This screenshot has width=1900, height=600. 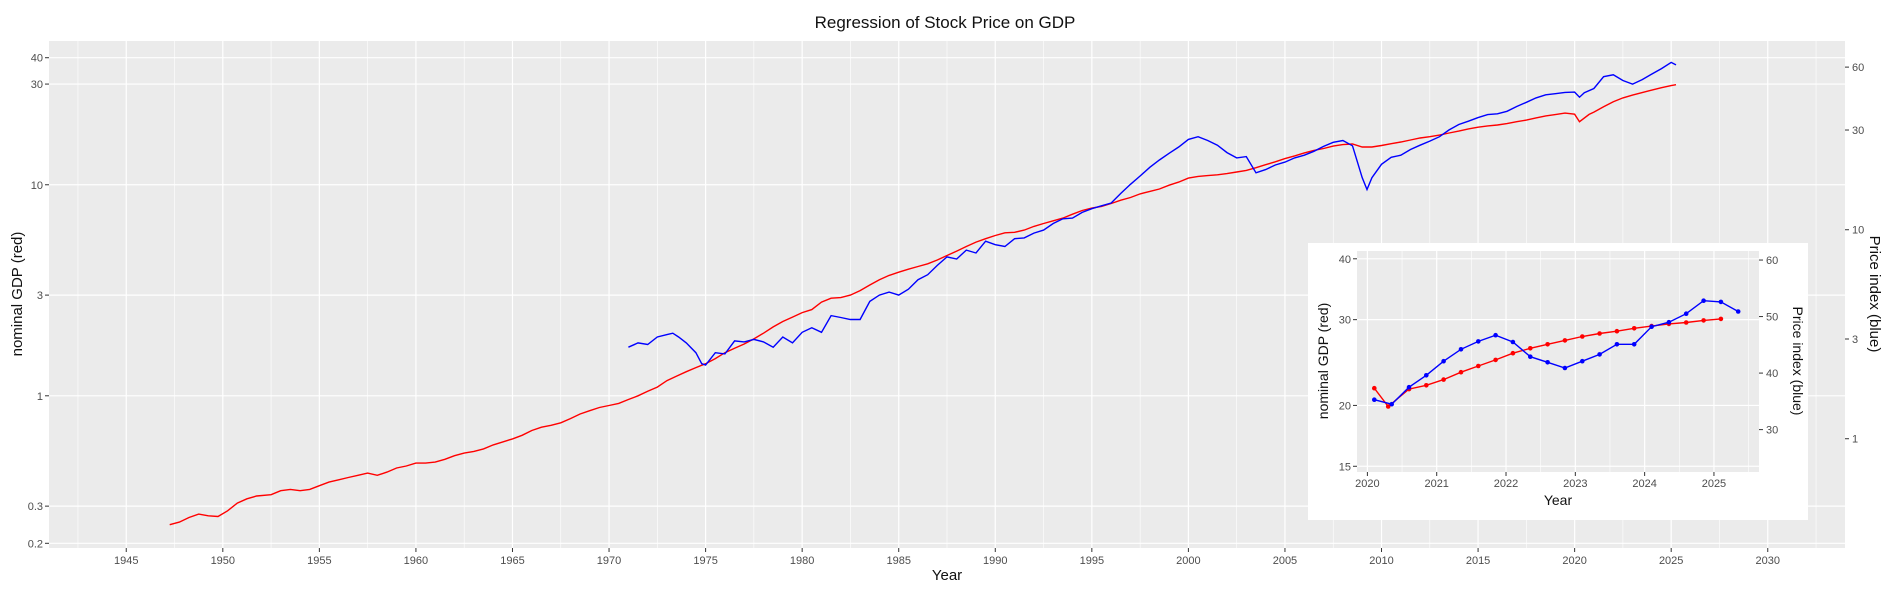 What do you see at coordinates (1644, 484) in the screenshot?
I see `inset-x-tick-label: 2024` at bounding box center [1644, 484].